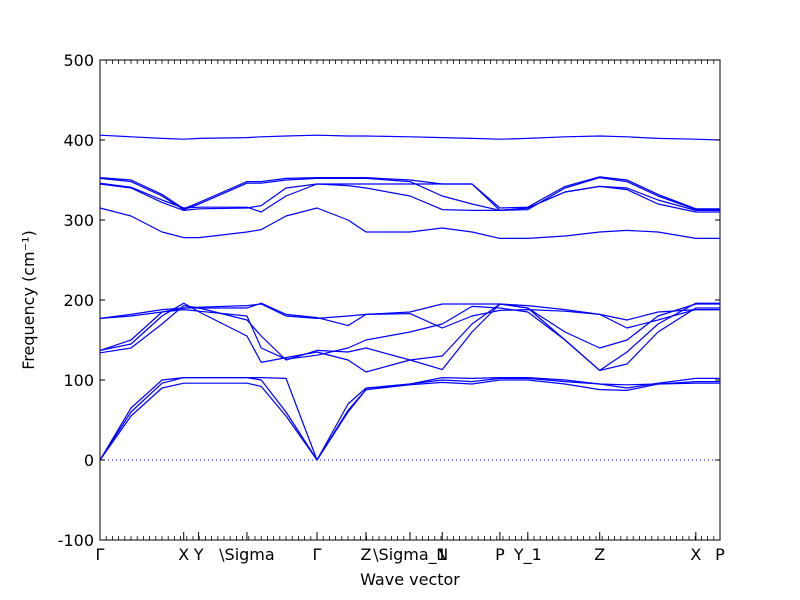  Describe the element at coordinates (76, 540) in the screenshot. I see `y-tick-label: -100` at that location.